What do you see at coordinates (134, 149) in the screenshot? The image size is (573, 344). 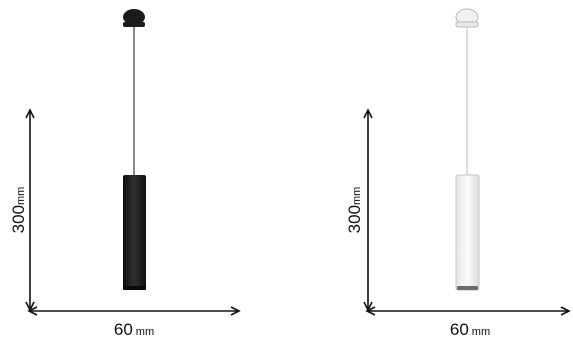 I see `black-pendant-lamp` at bounding box center [134, 149].